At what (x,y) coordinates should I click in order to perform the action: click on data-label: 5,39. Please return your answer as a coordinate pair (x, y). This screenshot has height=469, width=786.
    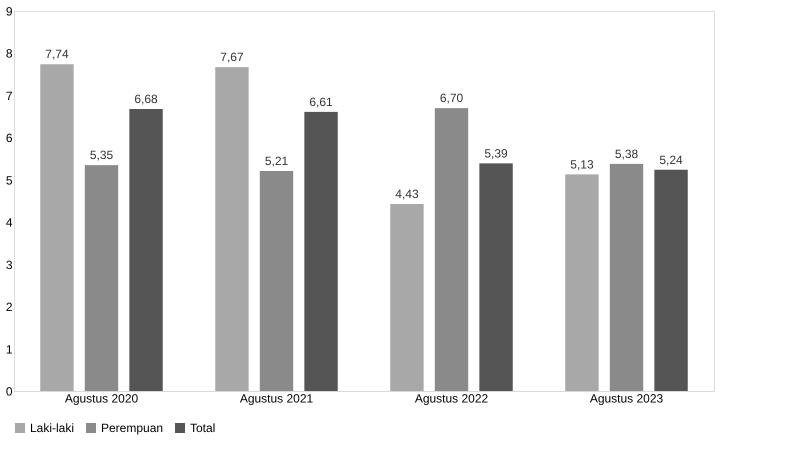
    Looking at the image, I should click on (496, 153).